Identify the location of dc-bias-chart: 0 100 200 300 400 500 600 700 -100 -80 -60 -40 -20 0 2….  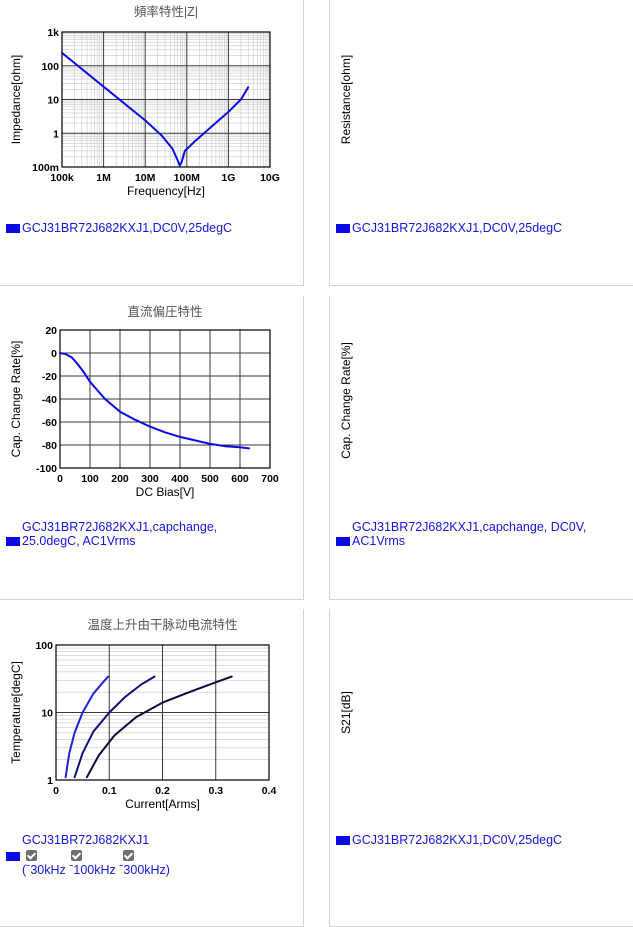
(144, 401).